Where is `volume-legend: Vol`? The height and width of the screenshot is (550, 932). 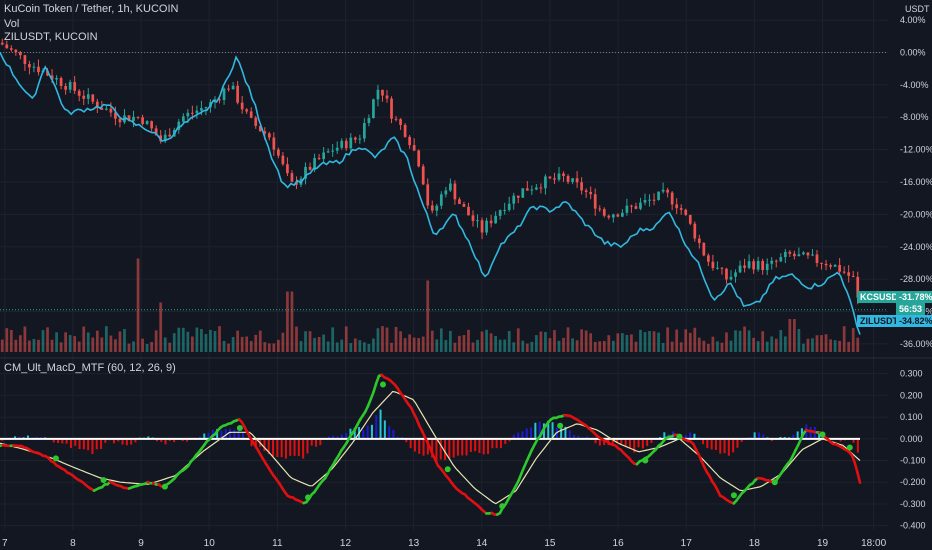
volume-legend: Vol is located at coordinates (12, 24).